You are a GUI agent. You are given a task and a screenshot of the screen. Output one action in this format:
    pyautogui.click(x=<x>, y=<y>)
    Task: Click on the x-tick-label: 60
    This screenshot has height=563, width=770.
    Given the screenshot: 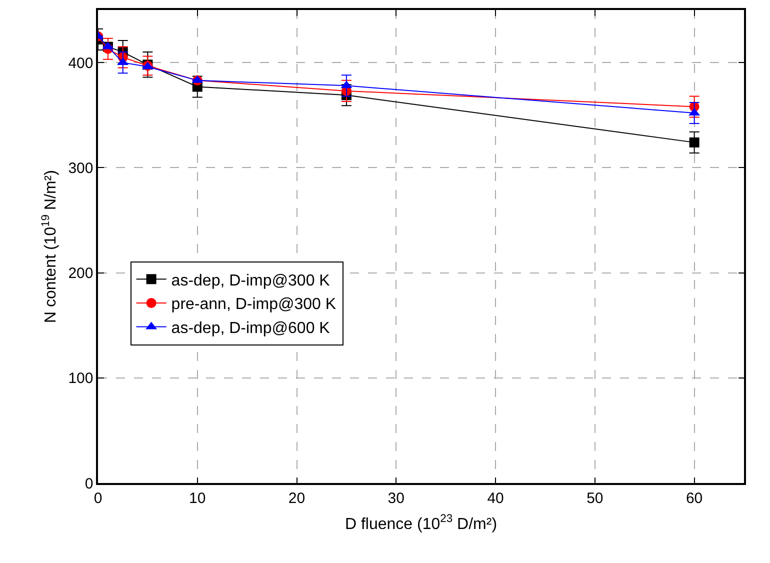 What is the action you would take?
    pyautogui.click(x=694, y=498)
    